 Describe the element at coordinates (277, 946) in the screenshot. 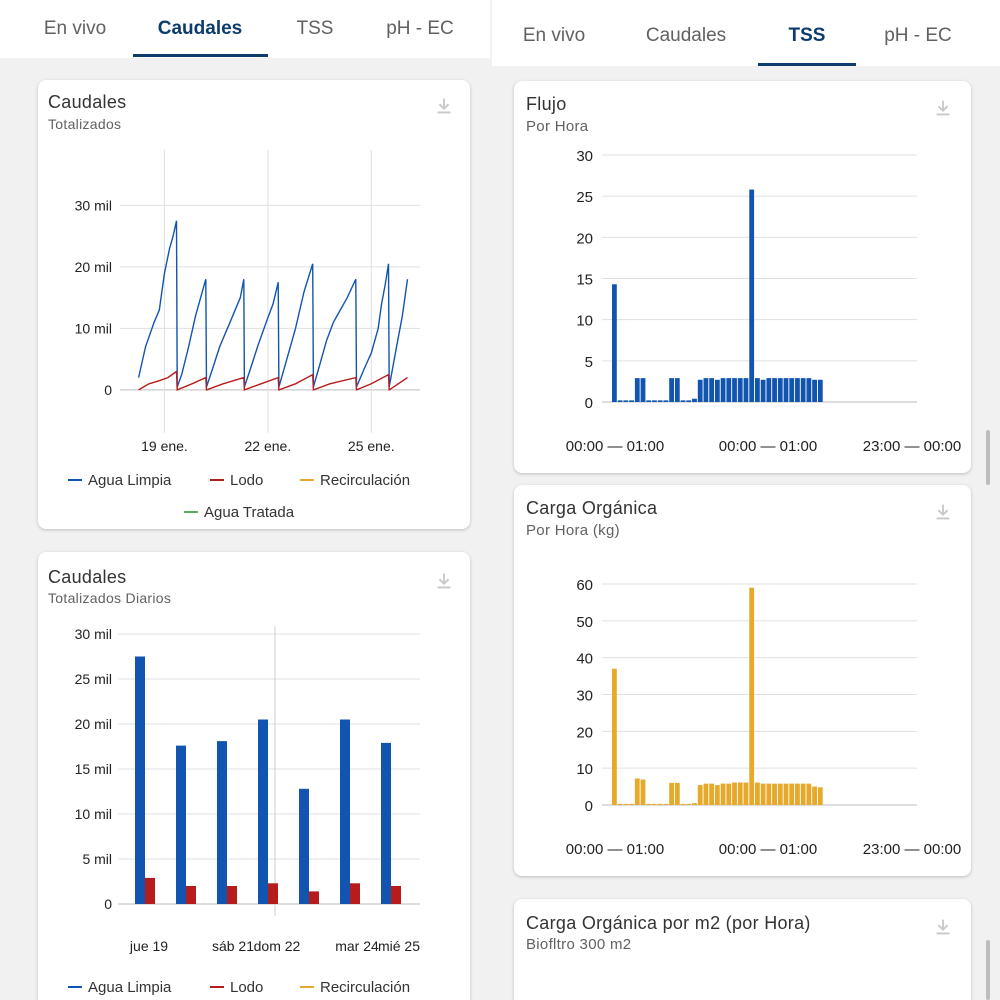

I see `x-tick-label: dom 22` at that location.